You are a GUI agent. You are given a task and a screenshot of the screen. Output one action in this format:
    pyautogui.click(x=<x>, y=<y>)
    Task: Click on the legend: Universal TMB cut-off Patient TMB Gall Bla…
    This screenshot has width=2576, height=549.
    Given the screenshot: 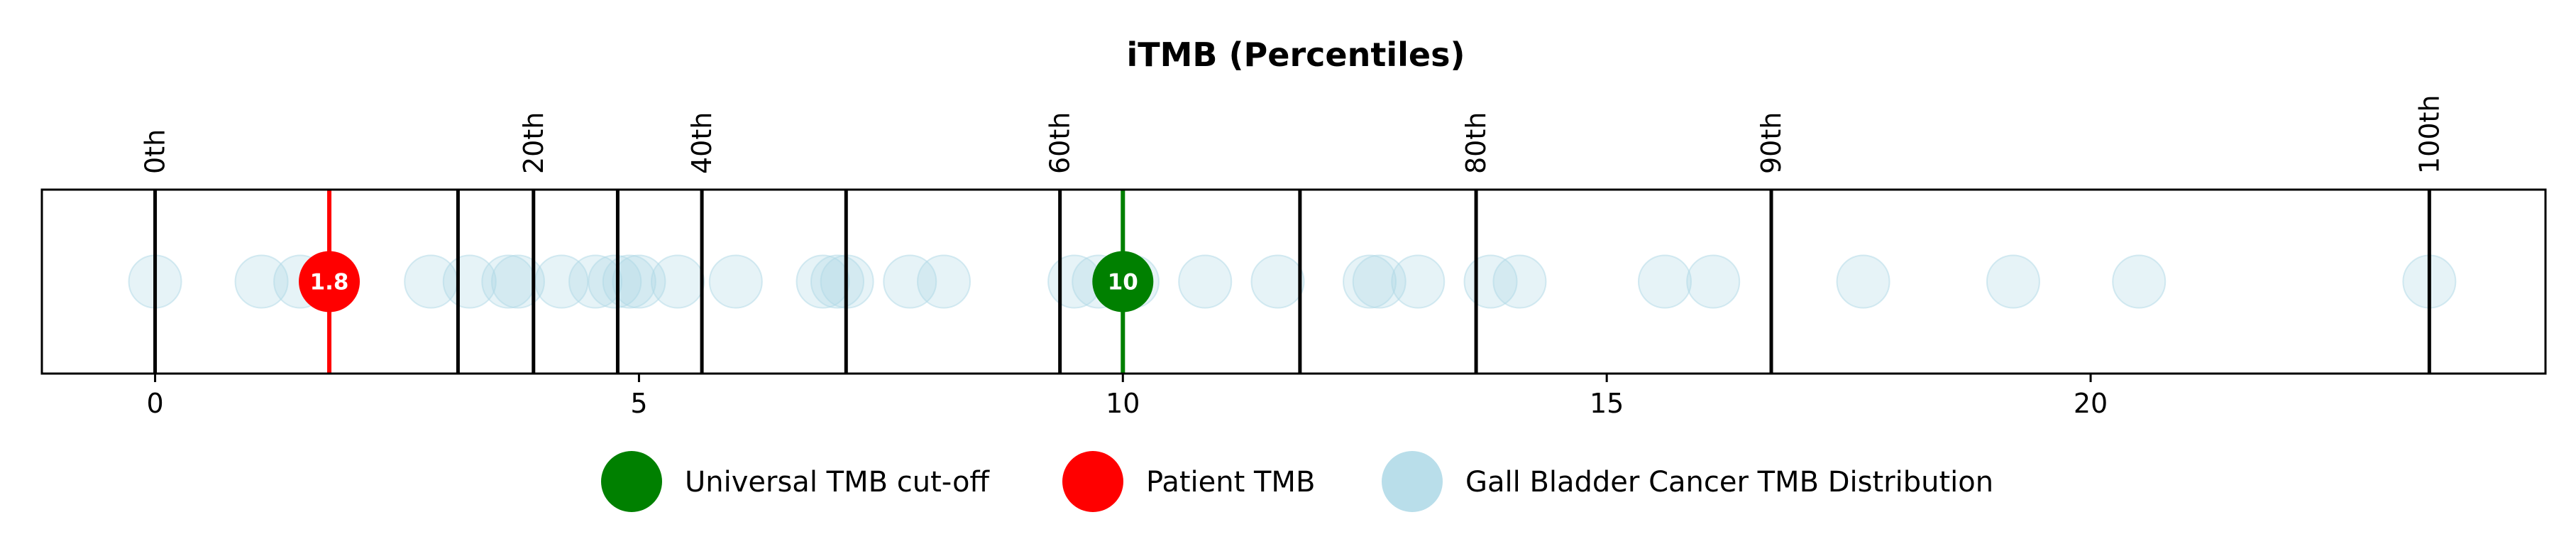 What is the action you would take?
    pyautogui.click(x=1297, y=482)
    